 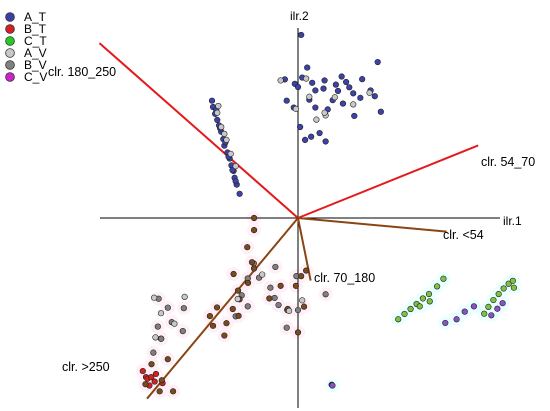 I want to click on legend-marker-c-t, so click(x=10, y=41).